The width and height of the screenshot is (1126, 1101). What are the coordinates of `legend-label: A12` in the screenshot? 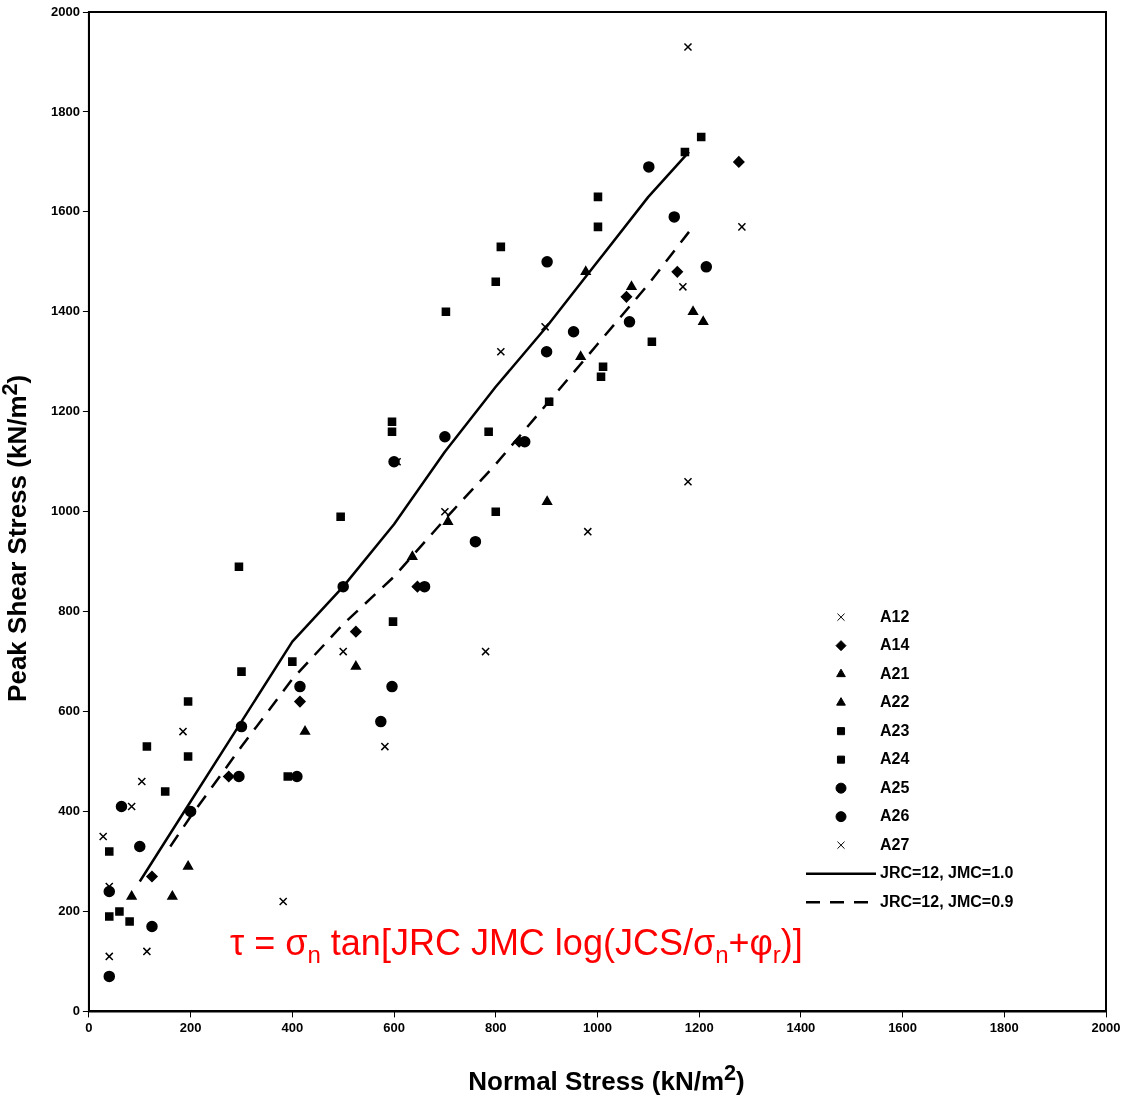 It's located at (895, 616).